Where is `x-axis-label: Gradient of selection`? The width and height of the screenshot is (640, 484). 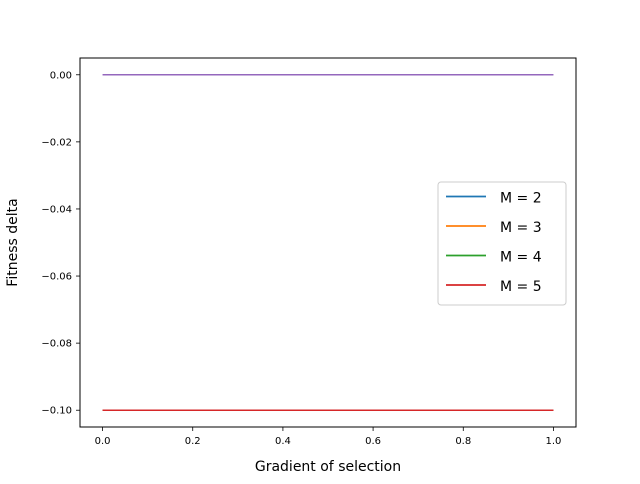 x-axis-label: Gradient of selection is located at coordinates (328, 467).